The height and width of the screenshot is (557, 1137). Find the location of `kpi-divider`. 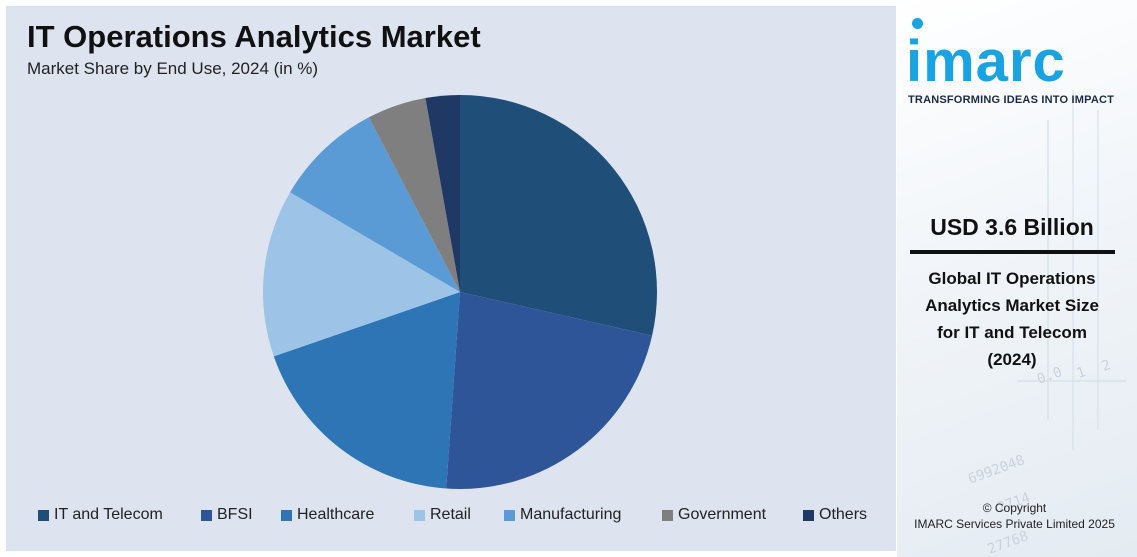

kpi-divider is located at coordinates (1012, 252).